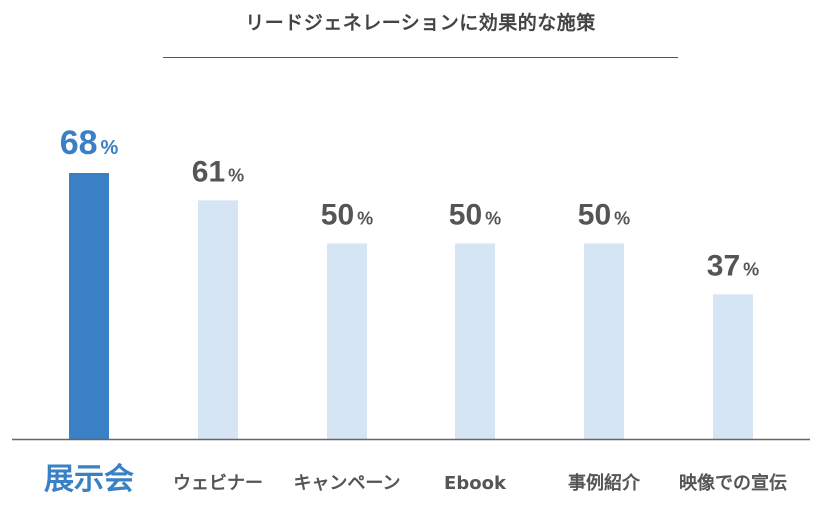 Image resolution: width=831 pixels, height=507 pixels. I want to click on category-label-0: 展示会, so click(89, 479).